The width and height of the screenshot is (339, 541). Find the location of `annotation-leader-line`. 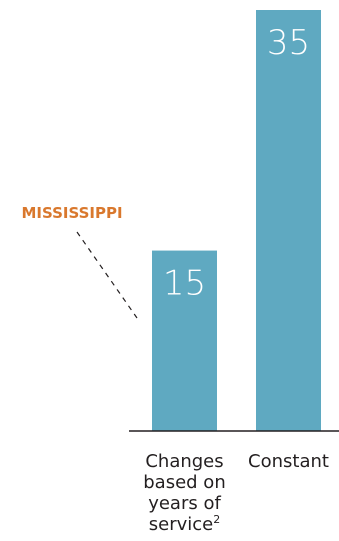

annotation-leader-line is located at coordinates (107, 275).